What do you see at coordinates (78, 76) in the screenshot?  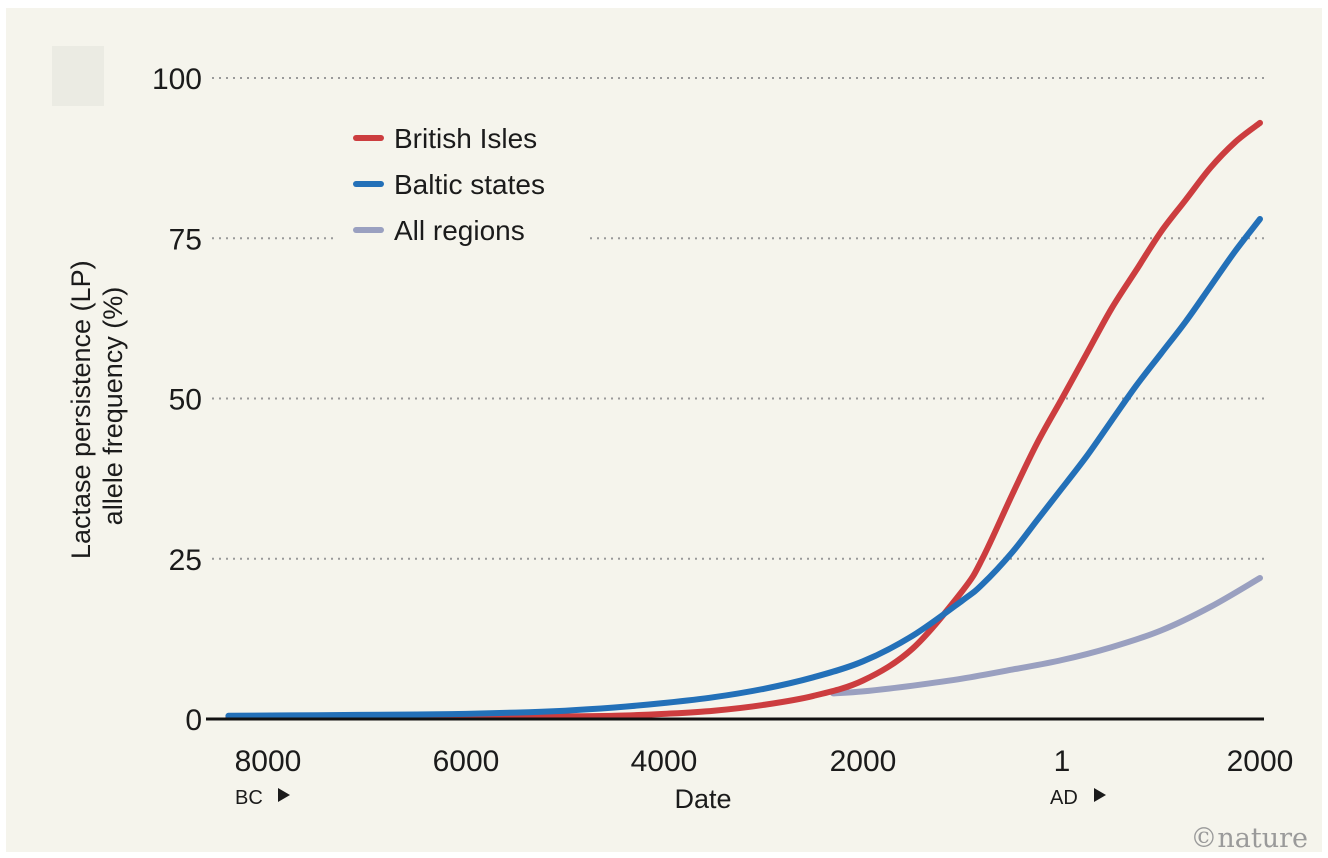 I see `corner-decoration` at bounding box center [78, 76].